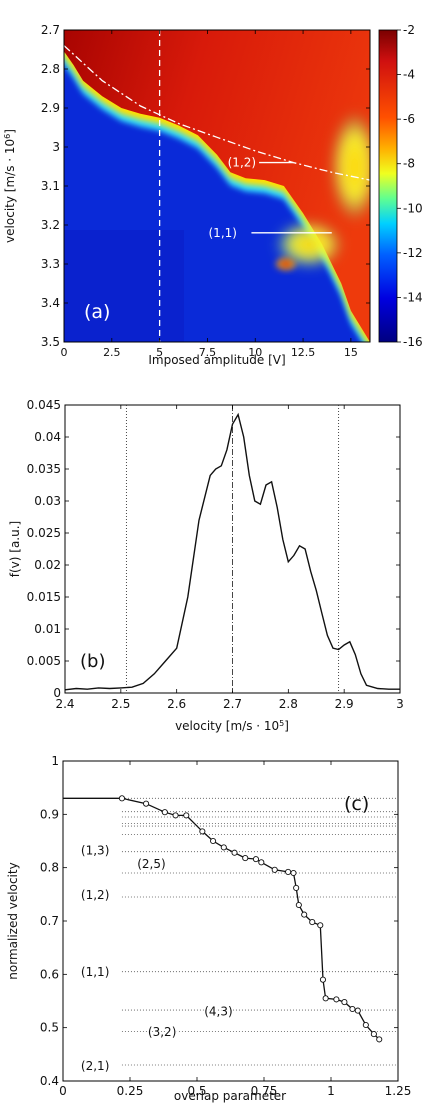 This screenshot has height=1106, width=436. What do you see at coordinates (10, 186) in the screenshot?
I see `heatmap-y-axis-label: velocity [m/s · 106]` at bounding box center [10, 186].